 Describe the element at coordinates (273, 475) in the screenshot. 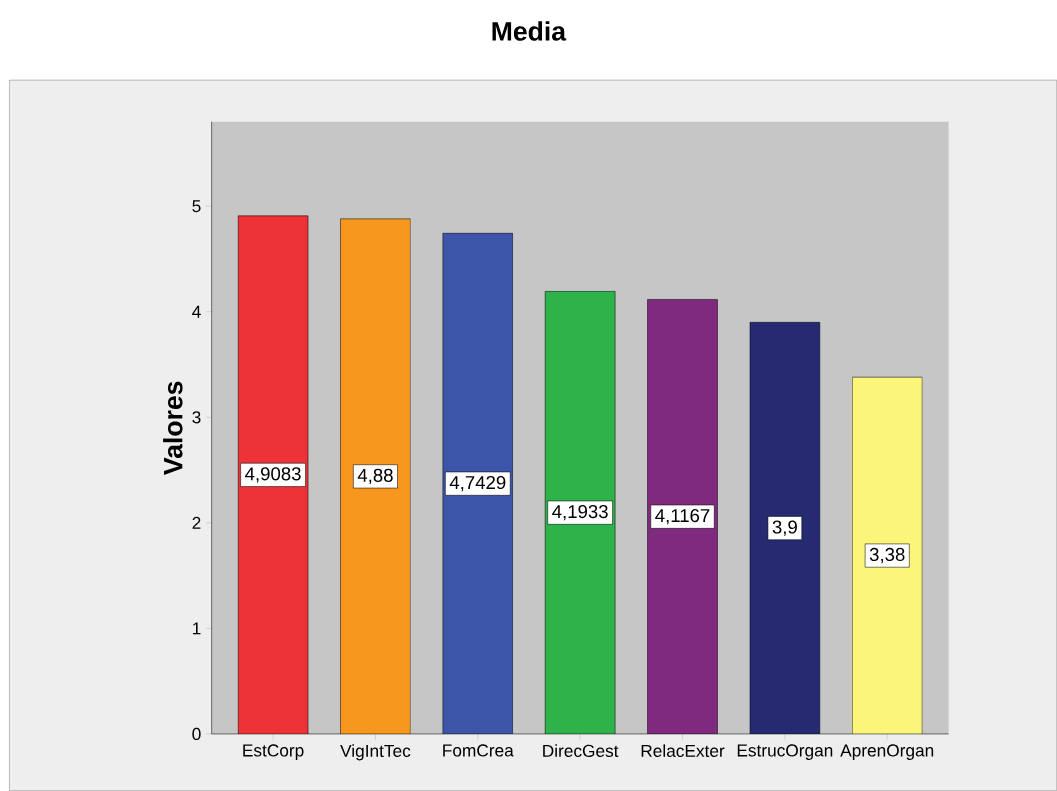

I see `data-label: 4,9083` at that location.